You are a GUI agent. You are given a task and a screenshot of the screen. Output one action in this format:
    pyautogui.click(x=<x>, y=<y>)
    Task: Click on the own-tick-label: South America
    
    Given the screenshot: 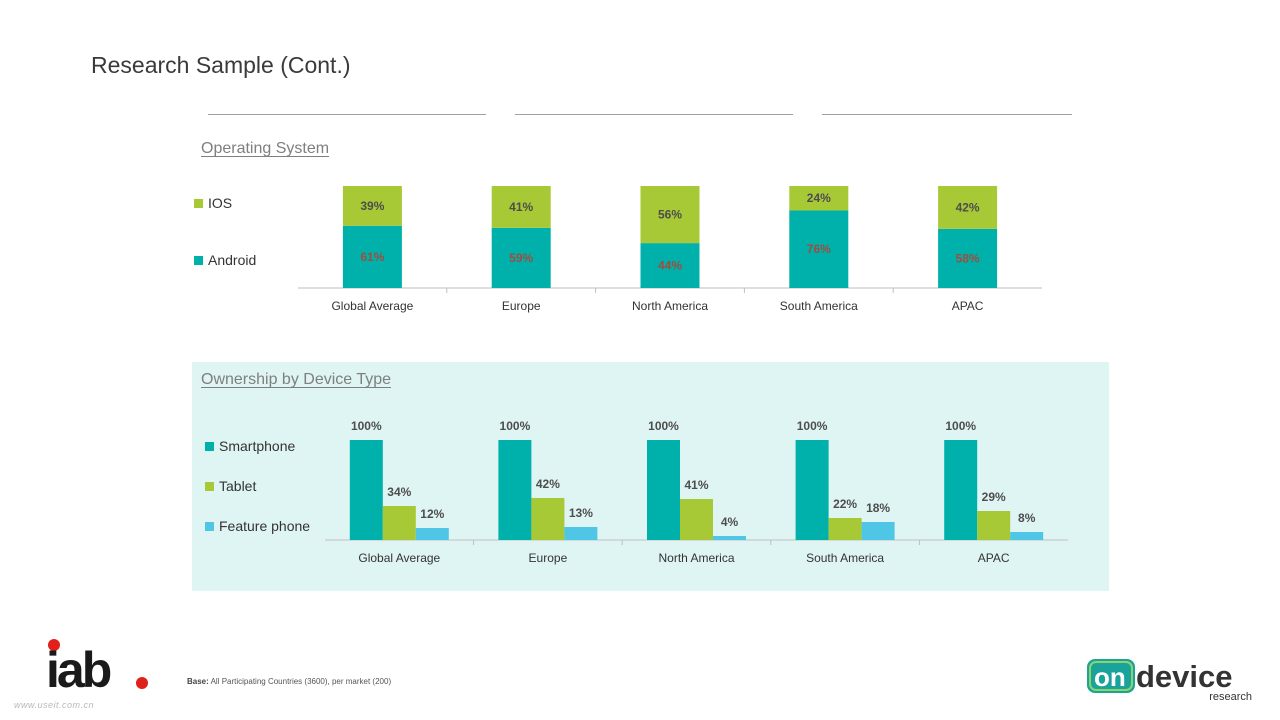 What is the action you would take?
    pyautogui.click(x=845, y=558)
    